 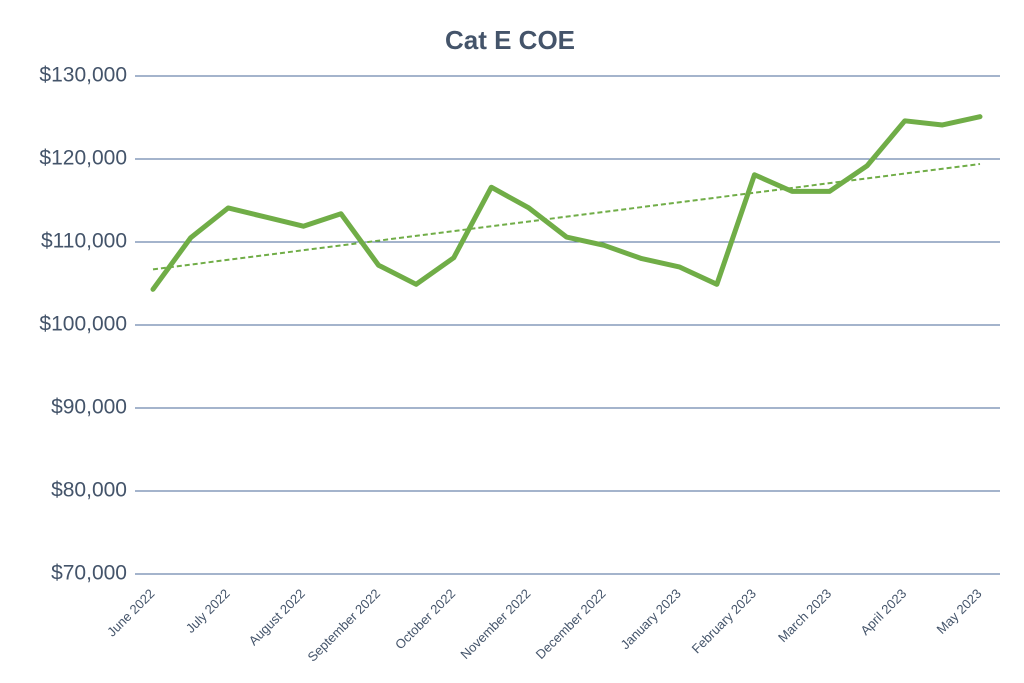 I want to click on y-tick-label: $90,000, so click(x=89, y=407).